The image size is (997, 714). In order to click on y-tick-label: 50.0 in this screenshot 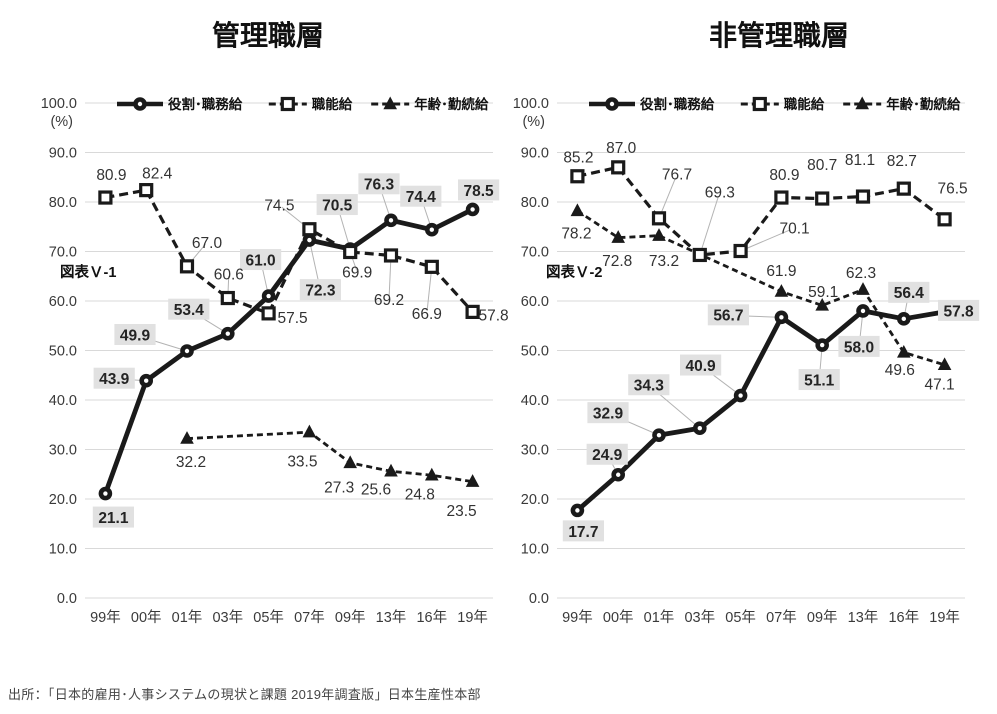, I will do `click(63, 352)`.